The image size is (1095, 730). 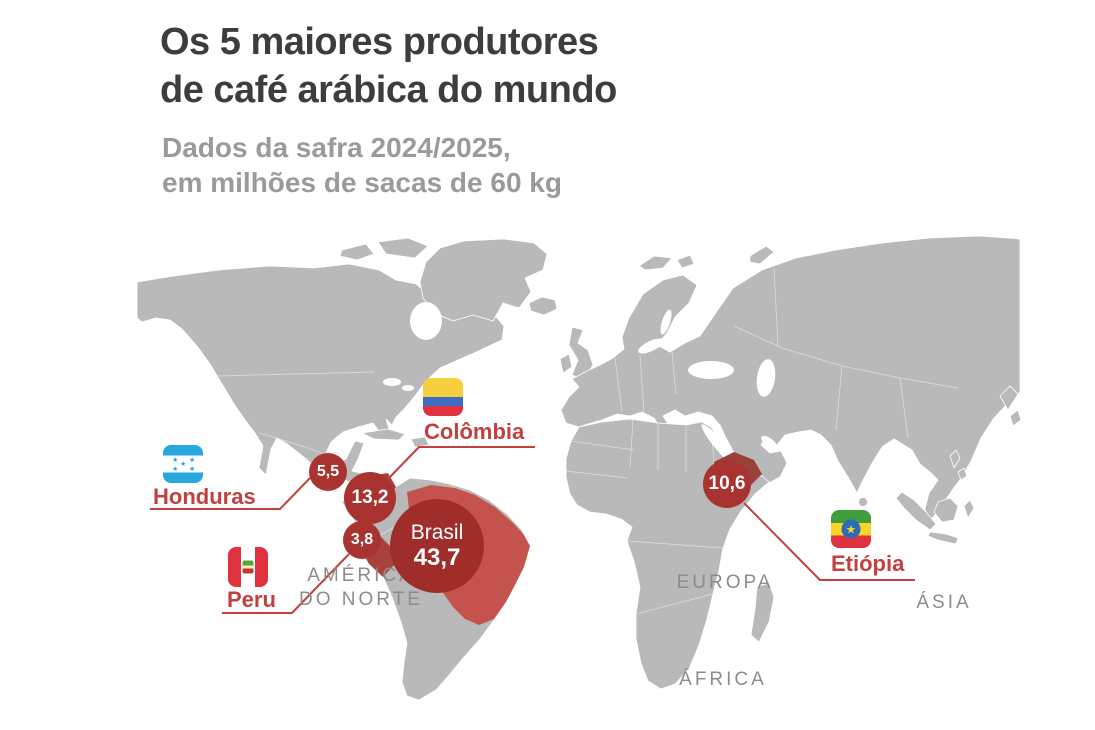 What do you see at coordinates (868, 563) in the screenshot?
I see `country-label-etiopia: Etiópia` at bounding box center [868, 563].